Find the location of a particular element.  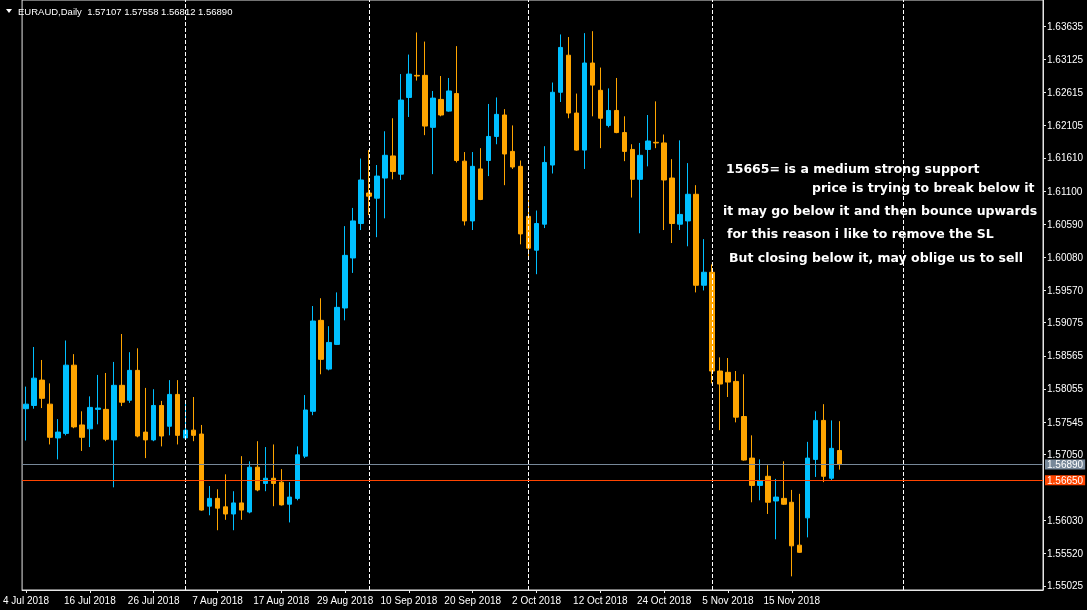

y-tick-label: 1.57545 is located at coordinates (1065, 422).